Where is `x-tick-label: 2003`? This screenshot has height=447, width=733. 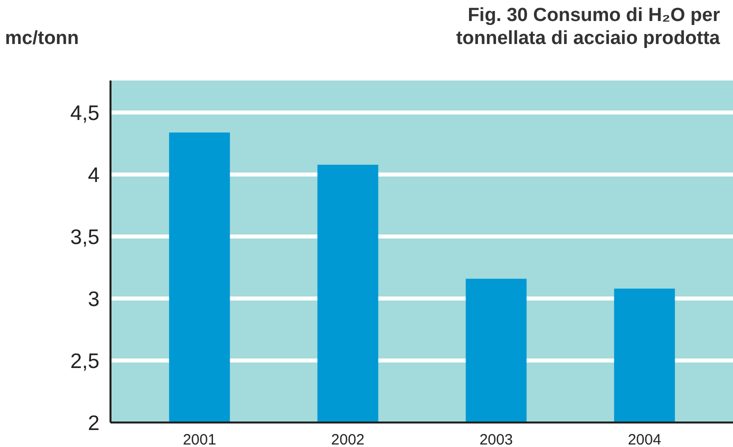 x-tick-label: 2003 is located at coordinates (496, 439).